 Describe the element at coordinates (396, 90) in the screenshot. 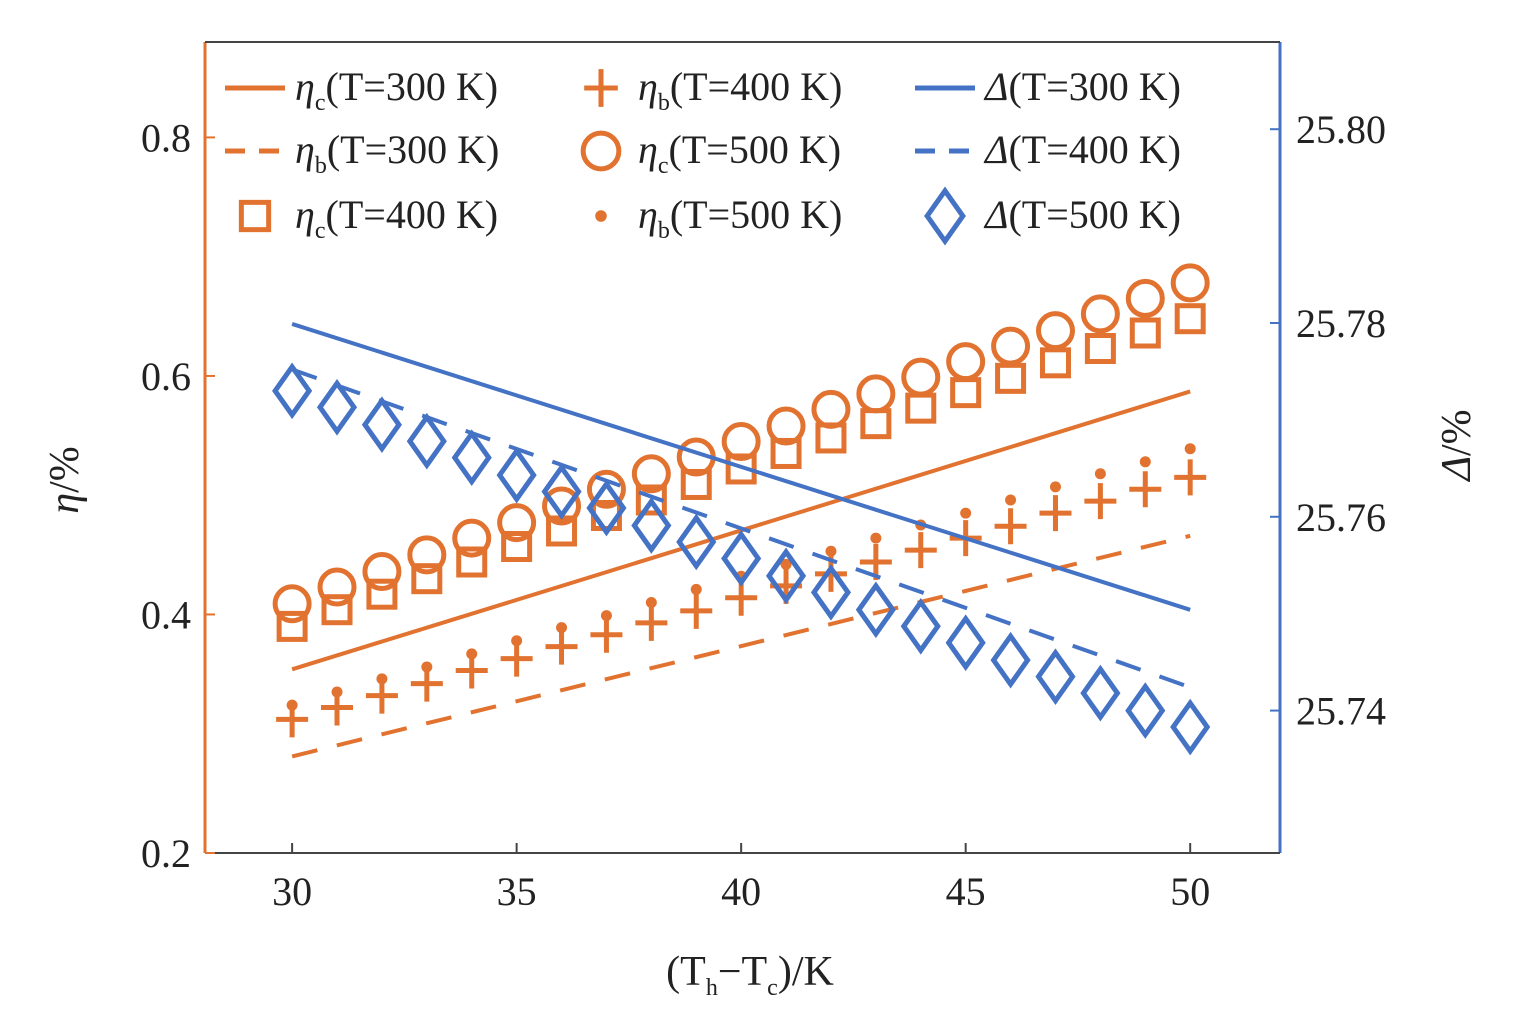

I see `legend-label-etac300: ηc(T=300 K)` at that location.